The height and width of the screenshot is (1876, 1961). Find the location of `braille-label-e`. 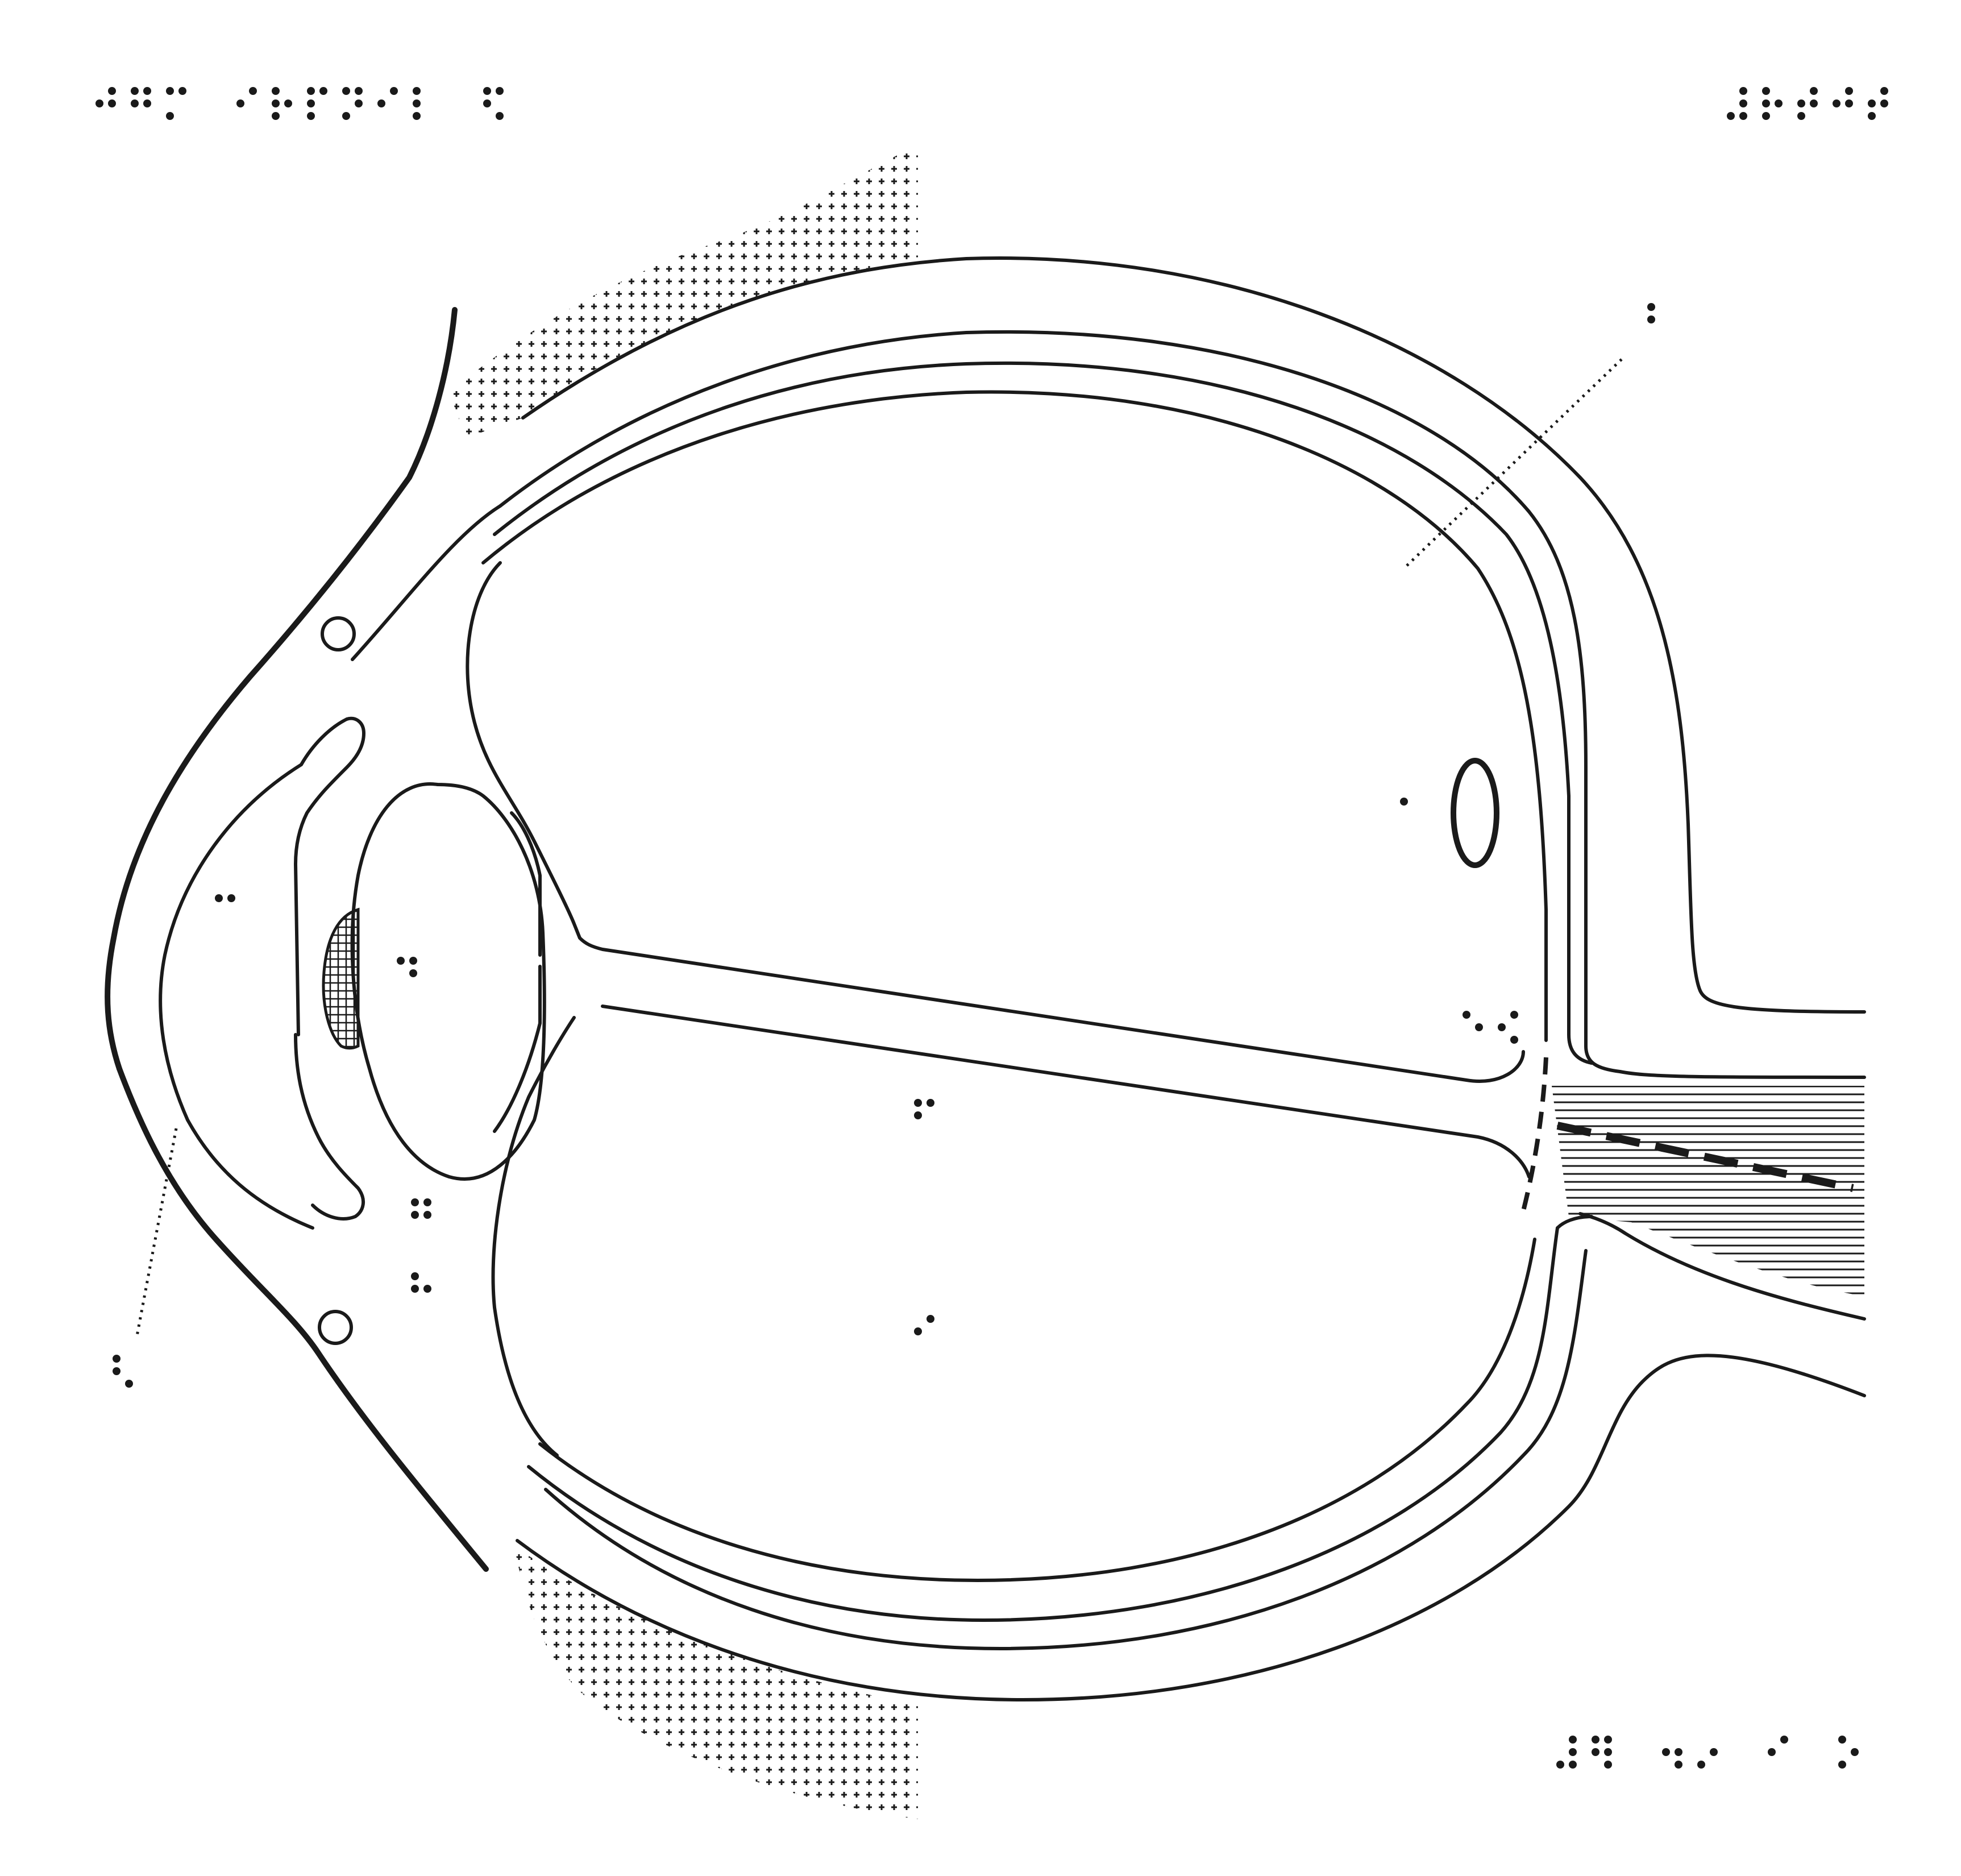

braille-label-e is located at coordinates (1490, 1027).